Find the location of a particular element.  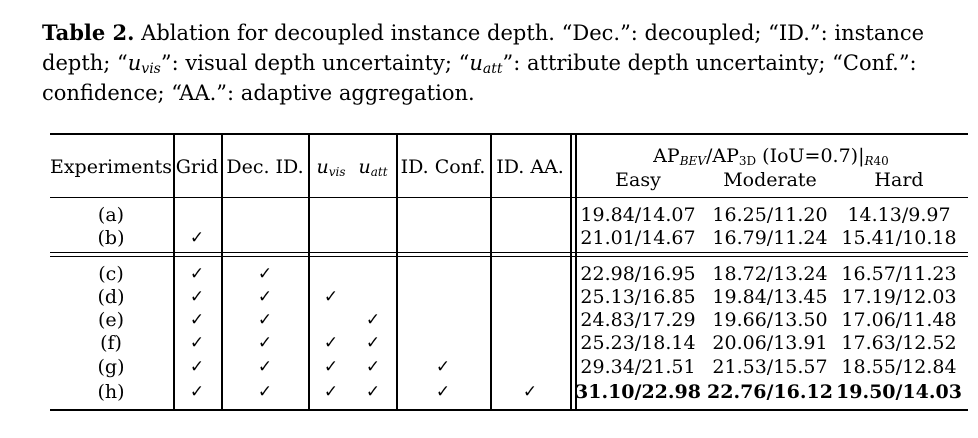

row-g-uatt-check: ✓ is located at coordinates (373, 367).